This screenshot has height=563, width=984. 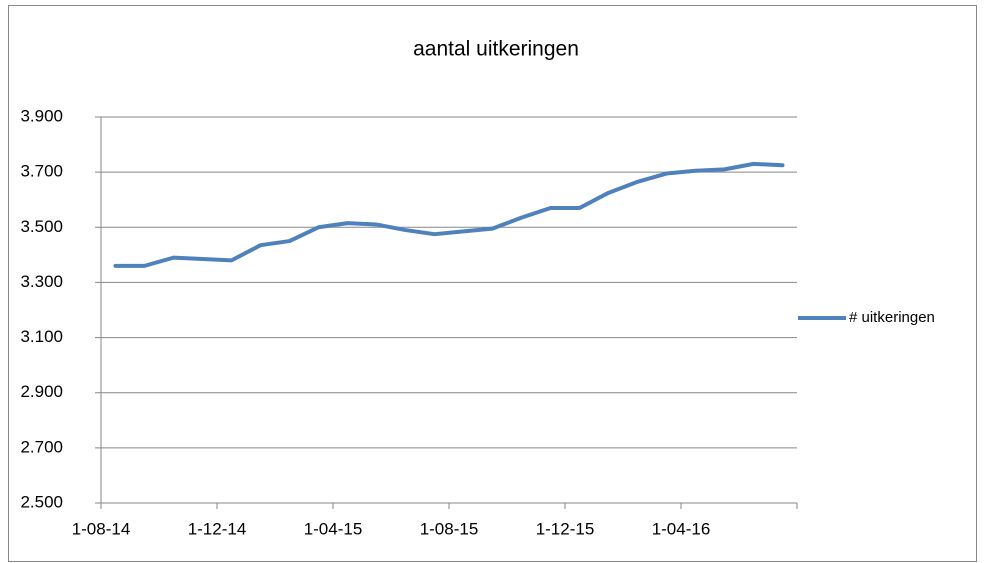 I want to click on y-tick-label: 3.500, so click(x=41, y=226).